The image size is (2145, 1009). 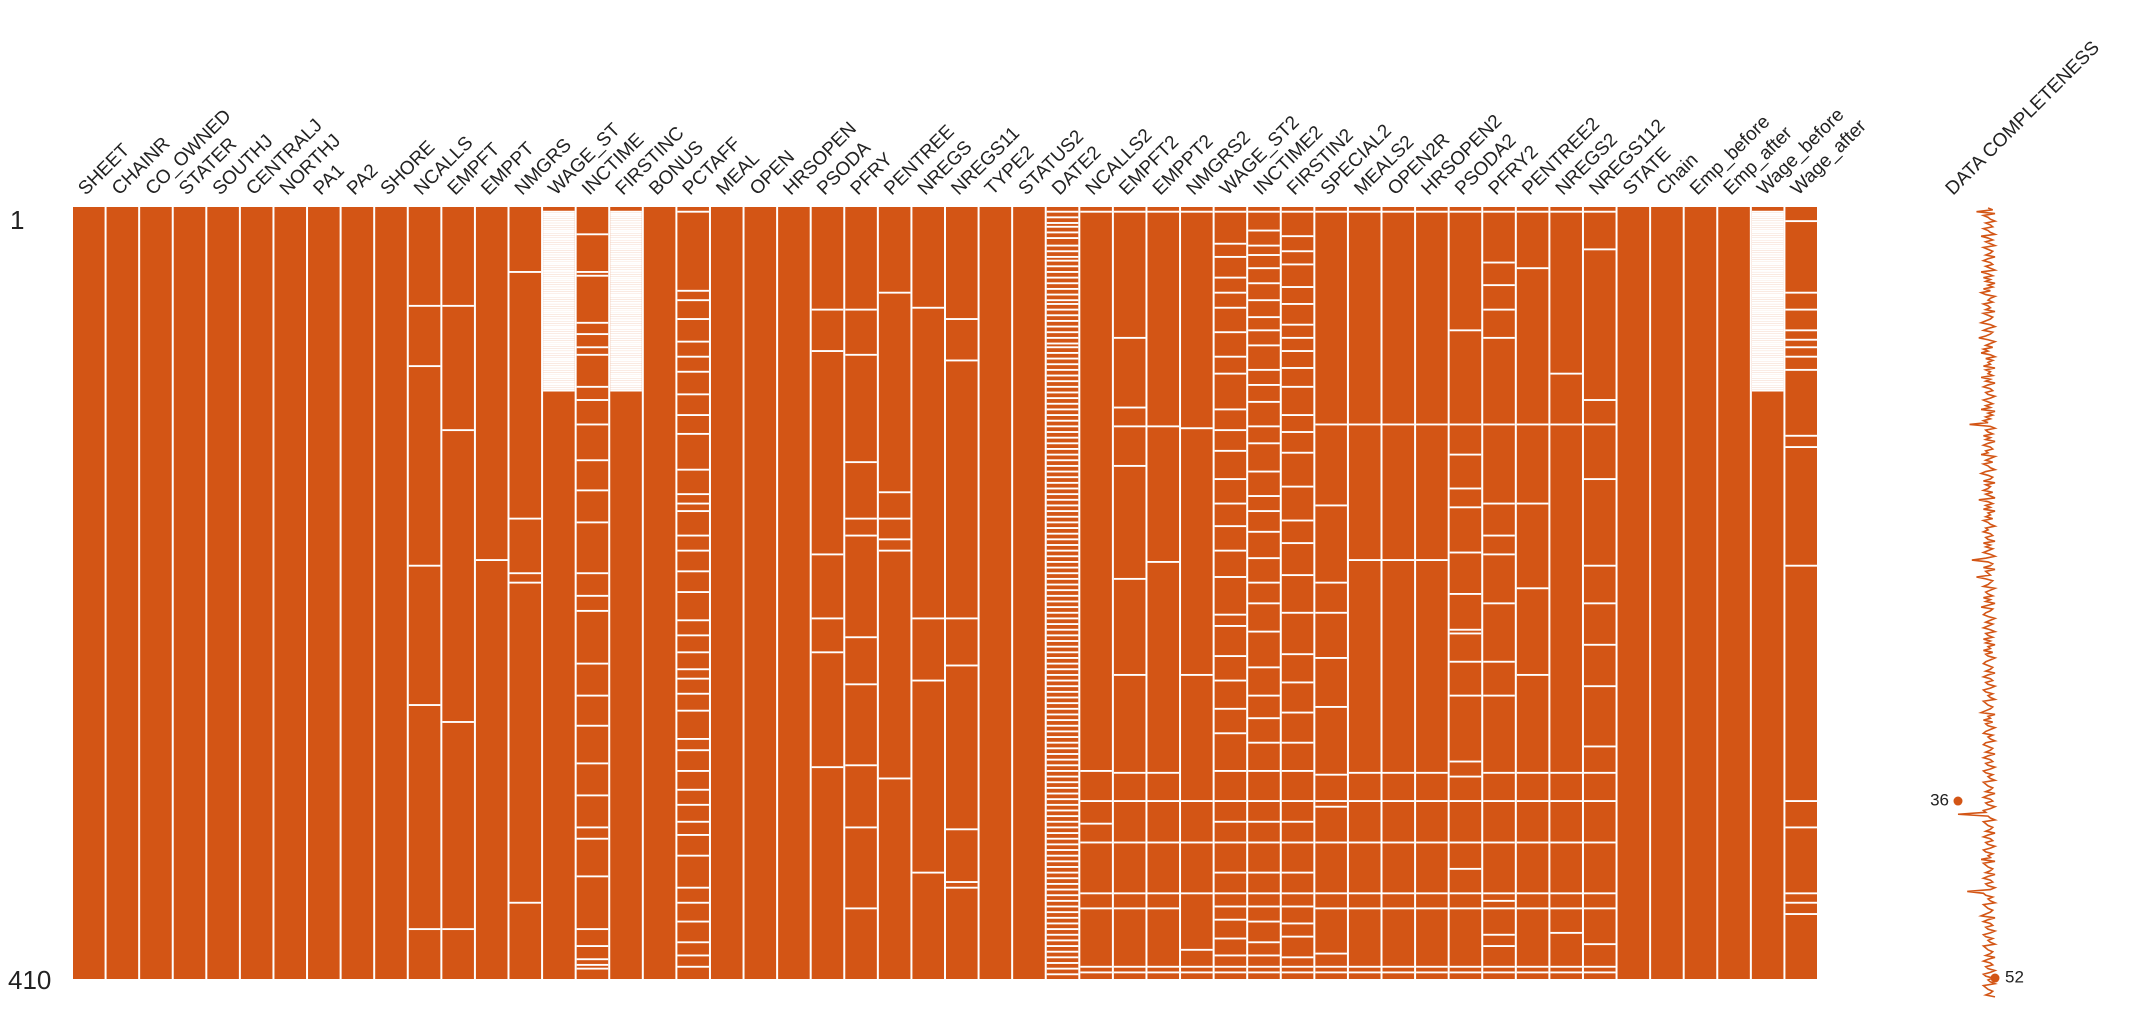 I want to click on matrix-column-shore, so click(x=391, y=593).